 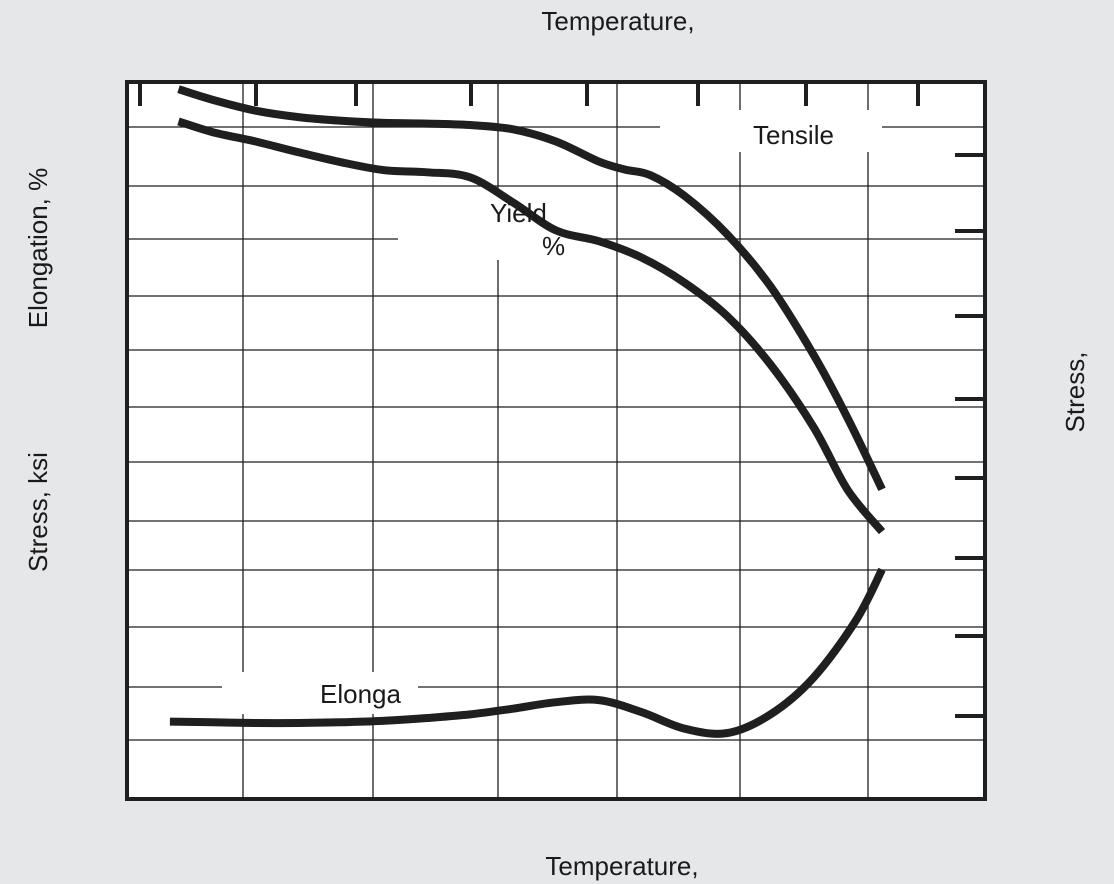 What do you see at coordinates (518, 213) in the screenshot?
I see `label-yield: Yield` at bounding box center [518, 213].